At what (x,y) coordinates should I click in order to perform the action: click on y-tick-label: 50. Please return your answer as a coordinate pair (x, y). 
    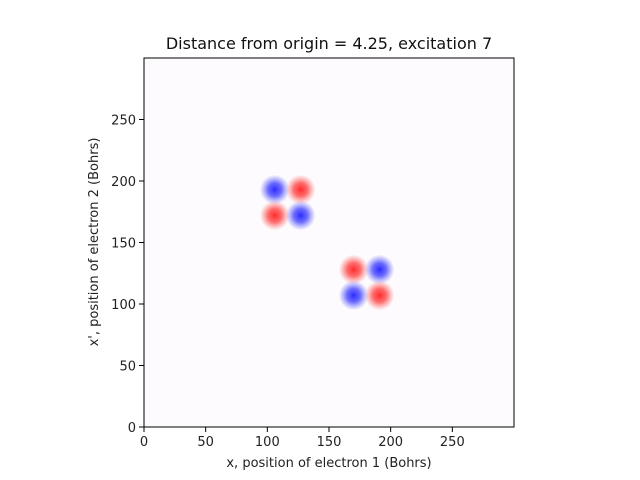
    Looking at the image, I should click on (127, 367).